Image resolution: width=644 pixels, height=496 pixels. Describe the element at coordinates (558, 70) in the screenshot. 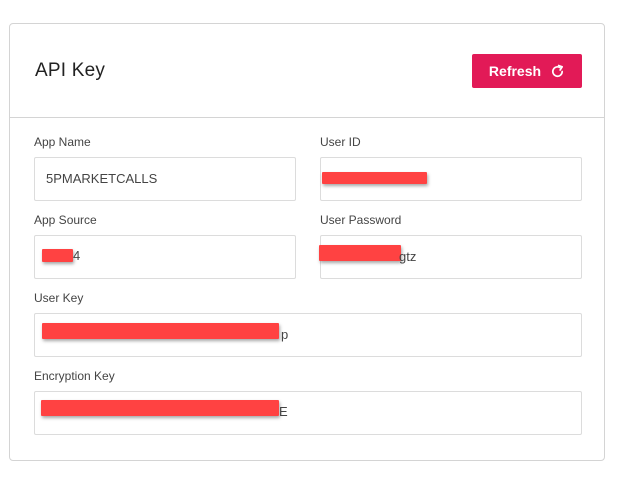

I see `refresh-icon` at that location.